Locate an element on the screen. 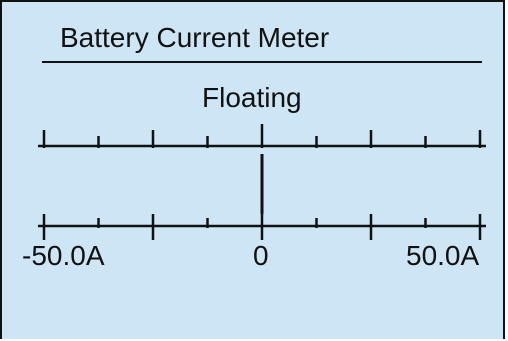  scale-max-label: 50.0A is located at coordinates (443, 255).